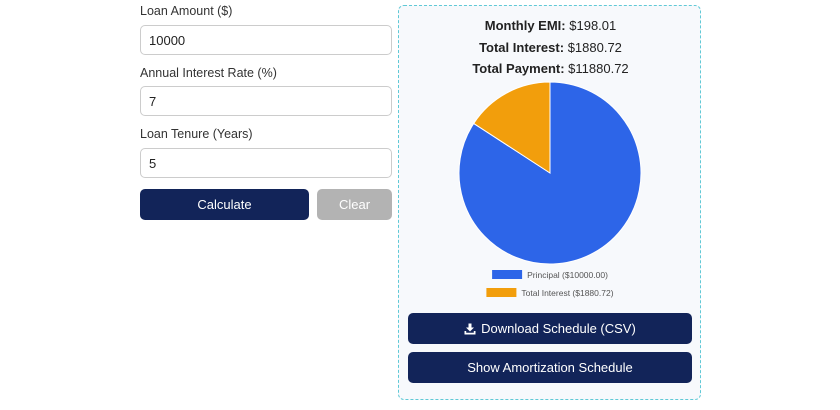 The height and width of the screenshot is (410, 840). Describe the element at coordinates (501, 292) in the screenshot. I see `legend-swatch-total-interest` at that location.